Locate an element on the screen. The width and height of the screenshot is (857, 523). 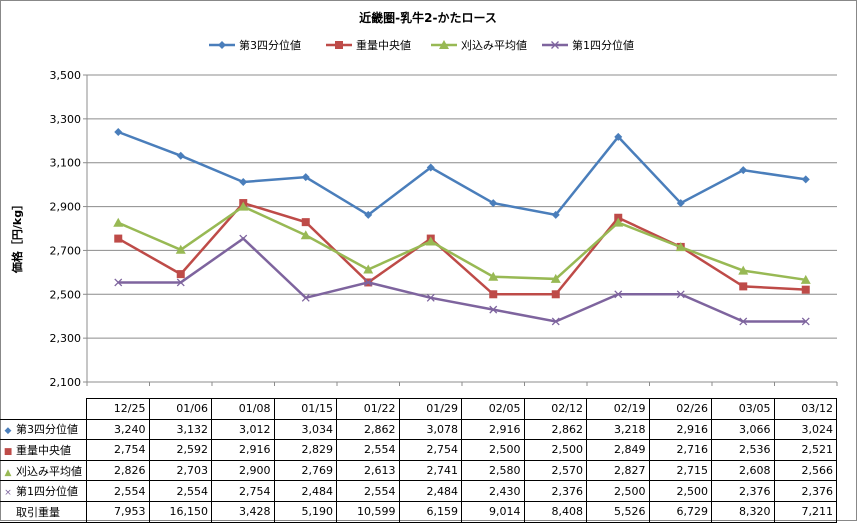
y-axis-label: 価格［円/kg］ is located at coordinates (17, 236).